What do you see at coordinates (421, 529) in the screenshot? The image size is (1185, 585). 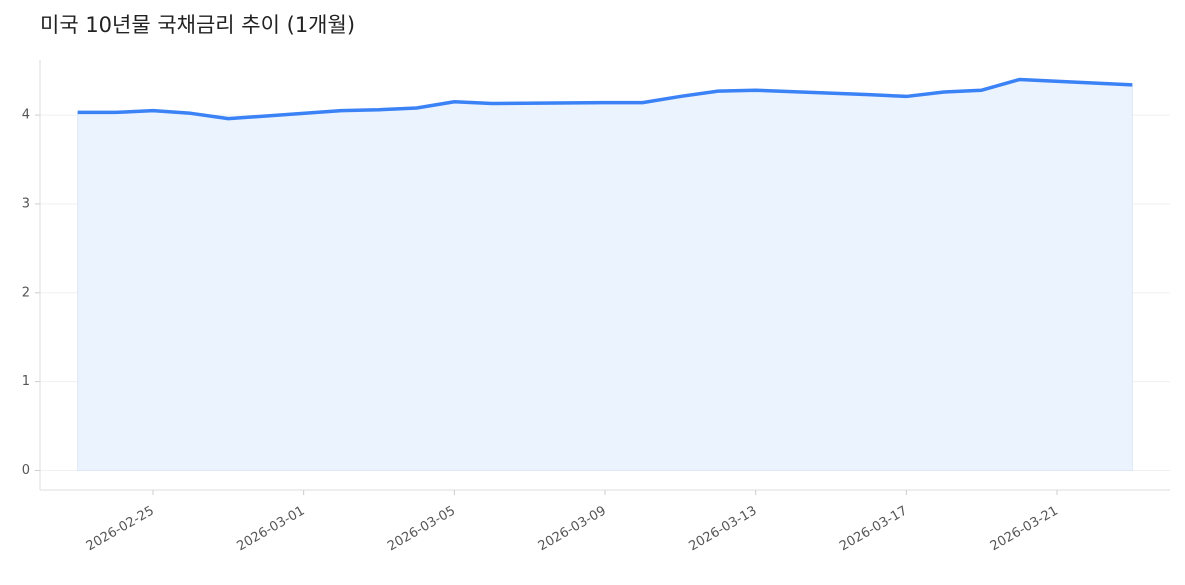 I see `x-tick-label: 2026-03-05` at bounding box center [421, 529].